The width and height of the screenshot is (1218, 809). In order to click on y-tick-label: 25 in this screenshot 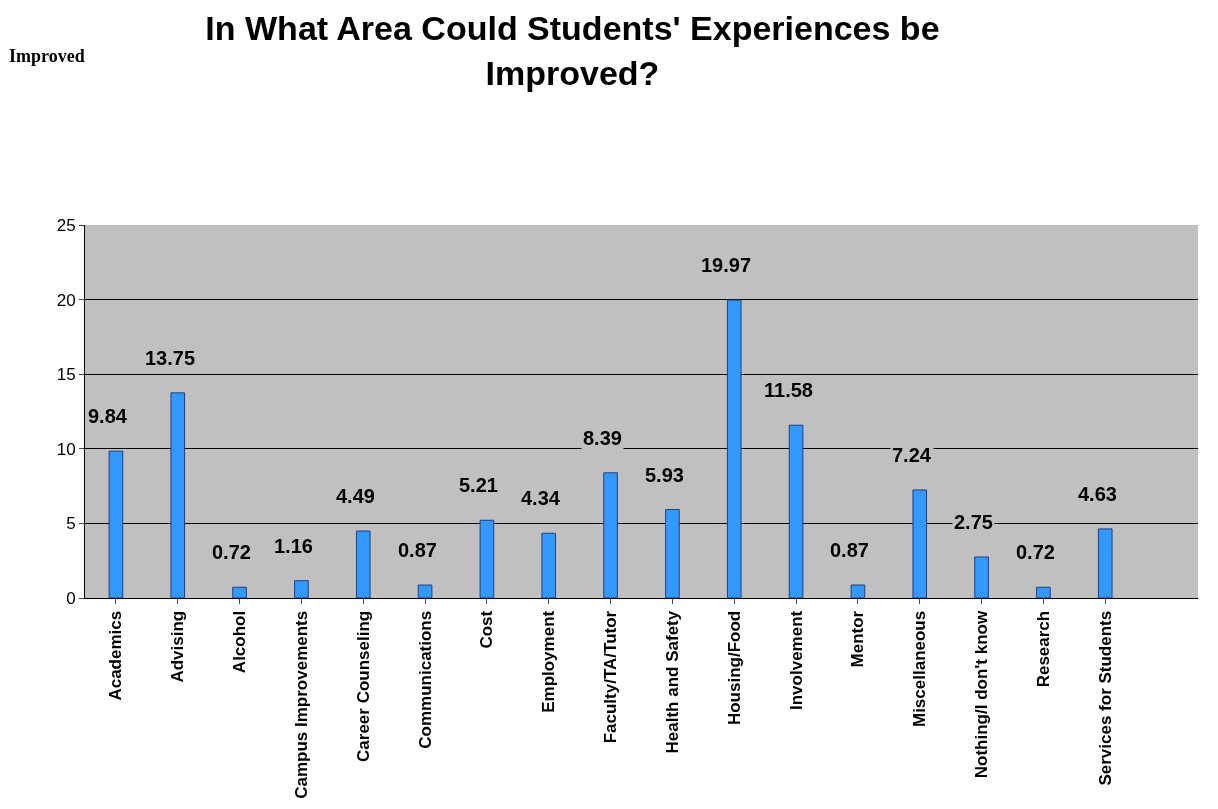, I will do `click(66, 225)`.